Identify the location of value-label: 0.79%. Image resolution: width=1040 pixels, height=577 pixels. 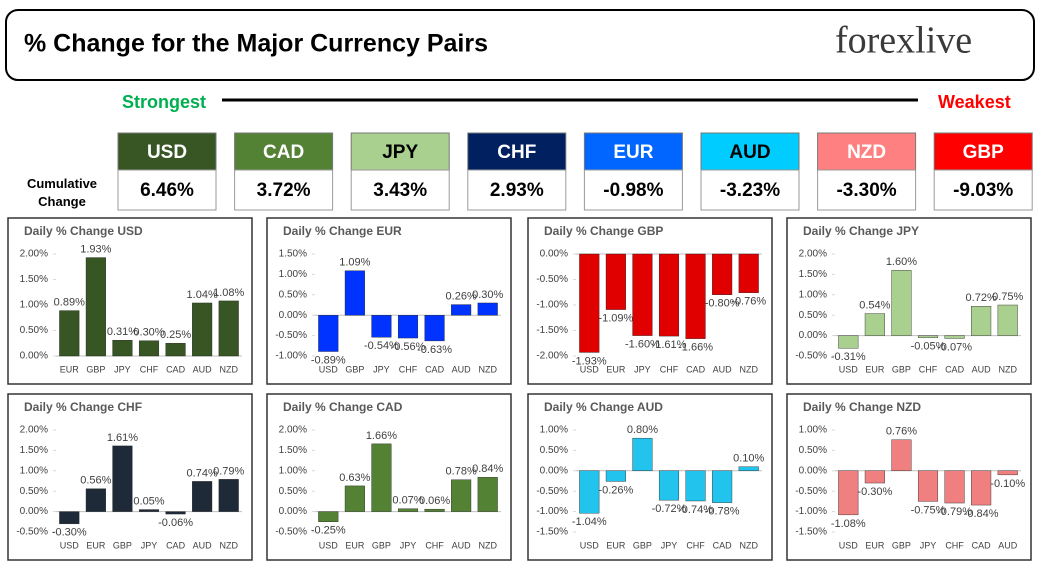
(228, 471).